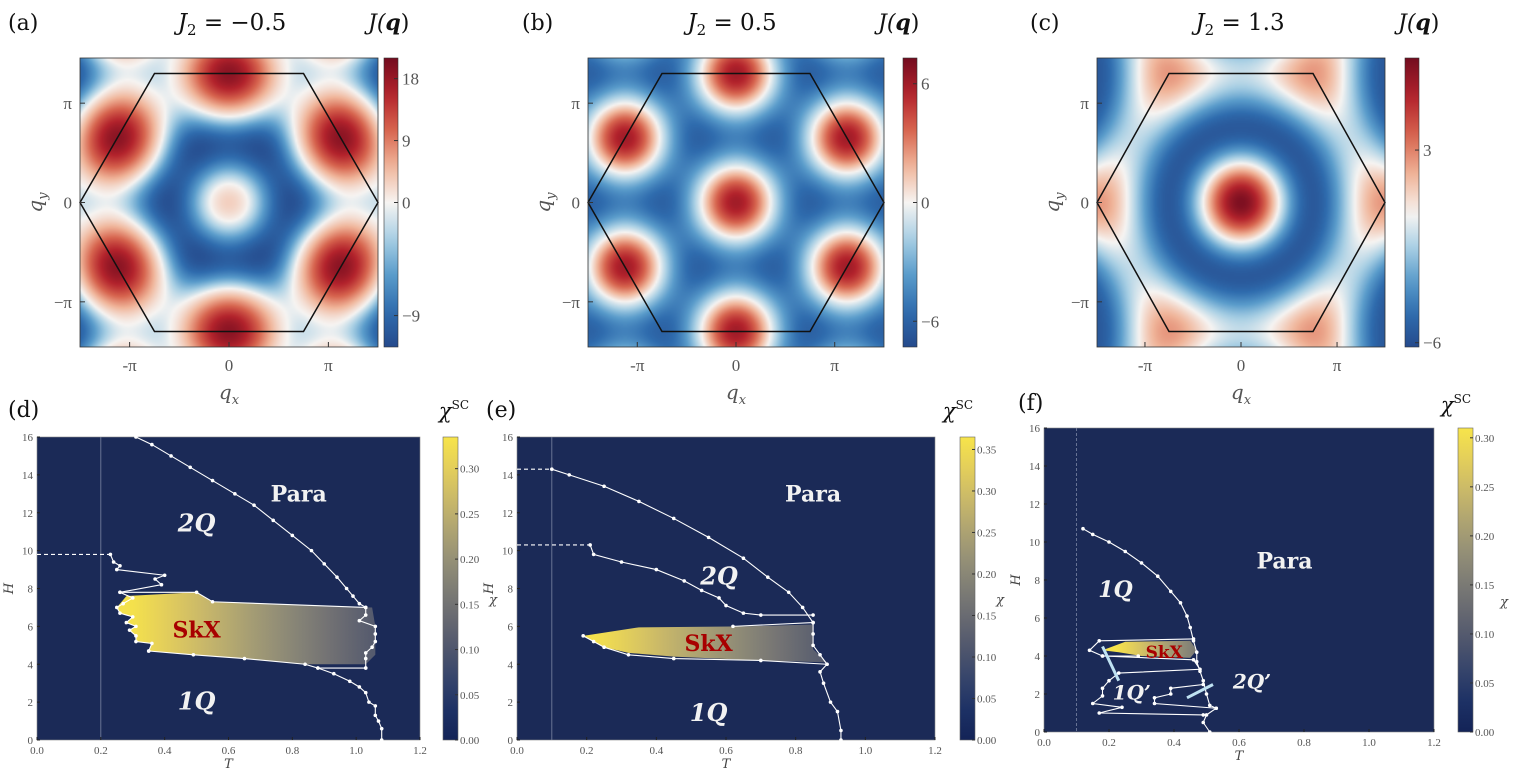 The image size is (1516, 783). I want to click on x-axis-label-base: q, so click(1237, 392).